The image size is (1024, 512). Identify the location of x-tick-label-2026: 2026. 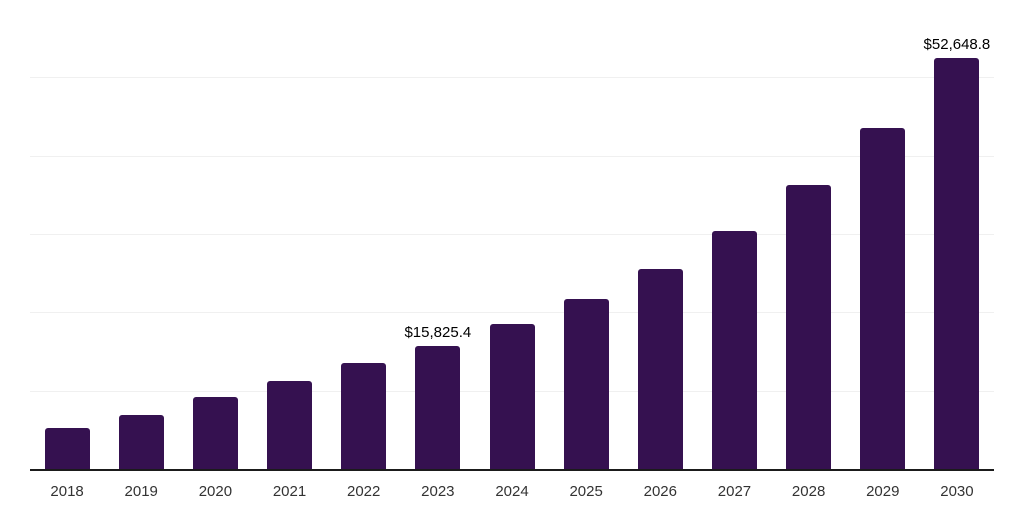
(660, 491).